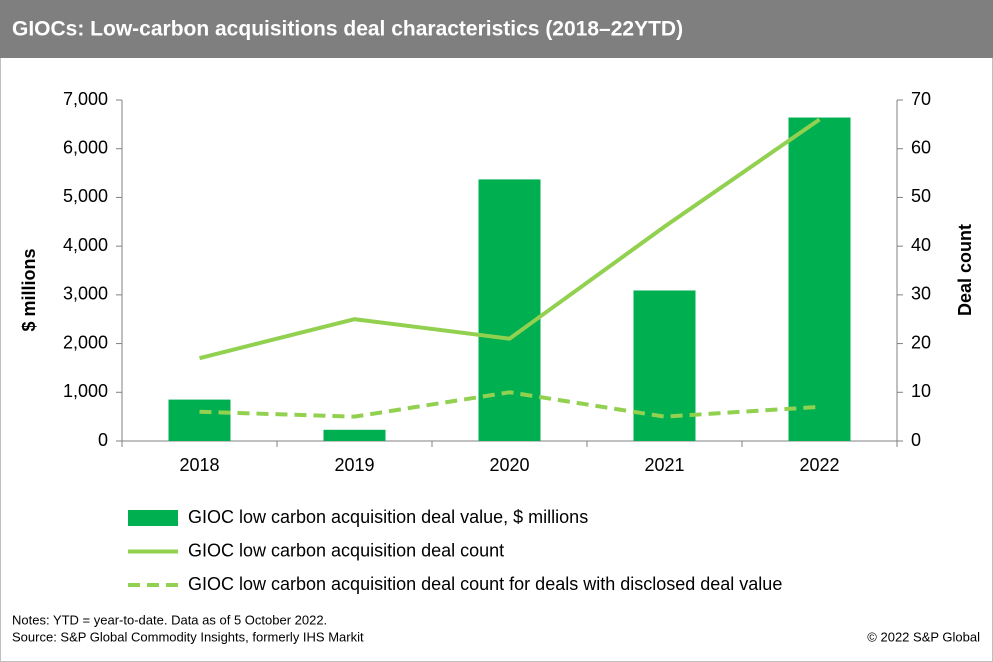 The image size is (993, 662). What do you see at coordinates (346, 550) in the screenshot?
I see `legend-label: GIOC low carbon acquisition deal count` at bounding box center [346, 550].